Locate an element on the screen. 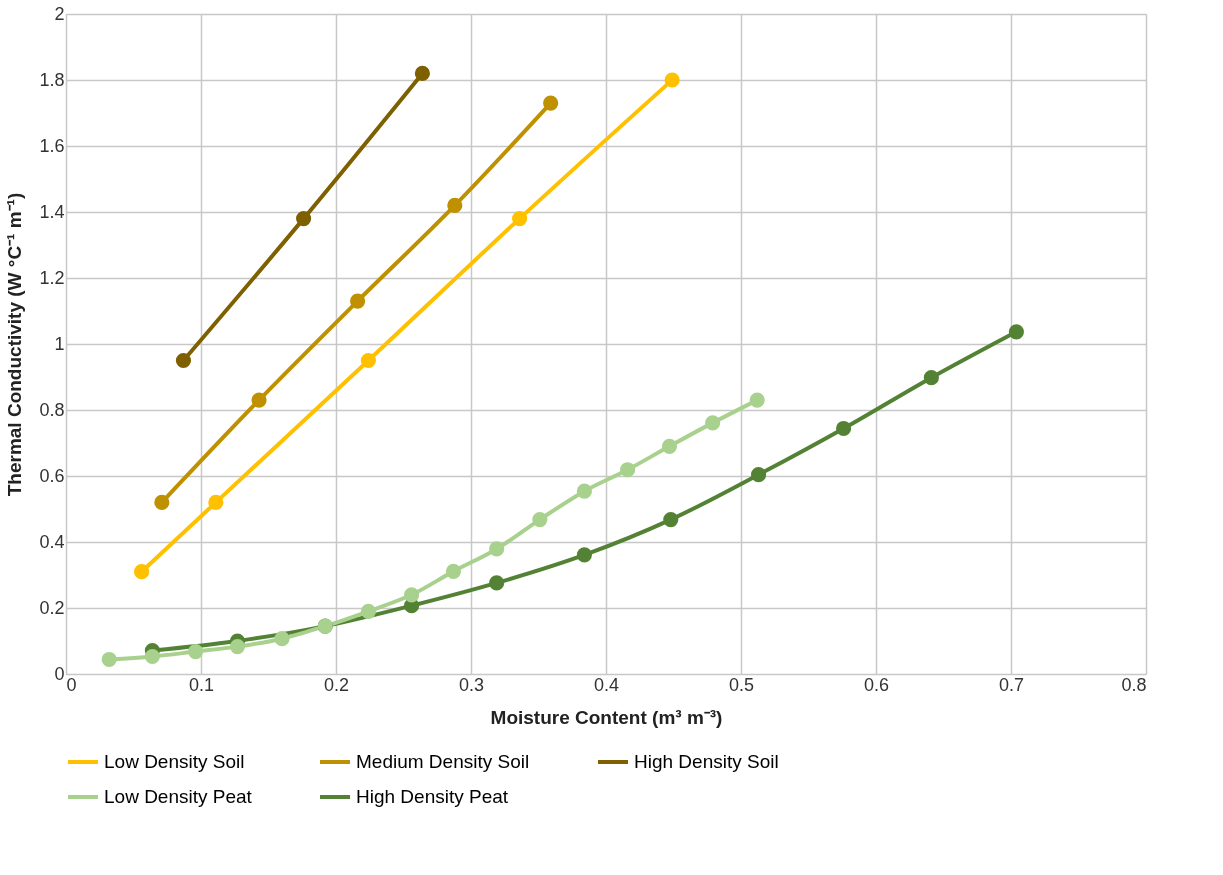  y-tick-label: 2 is located at coordinates (59, 13).